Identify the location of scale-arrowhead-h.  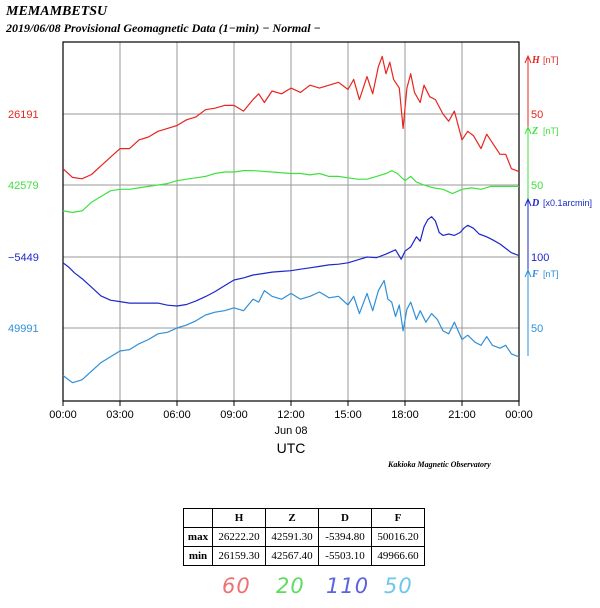
(528, 59).